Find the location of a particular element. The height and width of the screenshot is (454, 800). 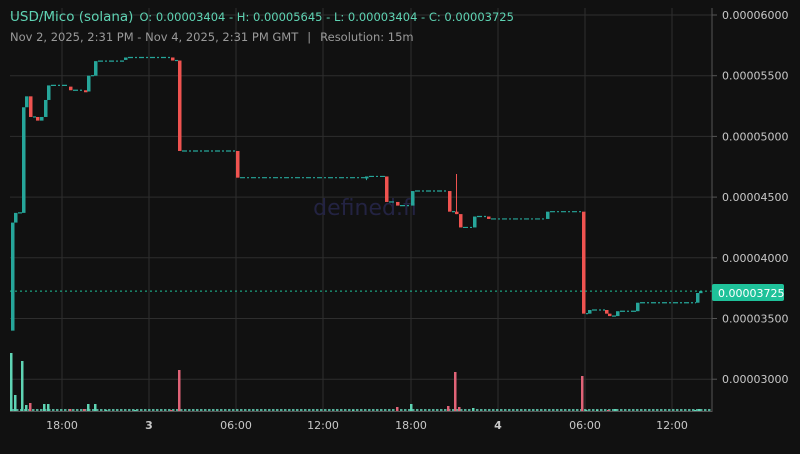

last-price-label: 0.00003725 is located at coordinates (748, 292).